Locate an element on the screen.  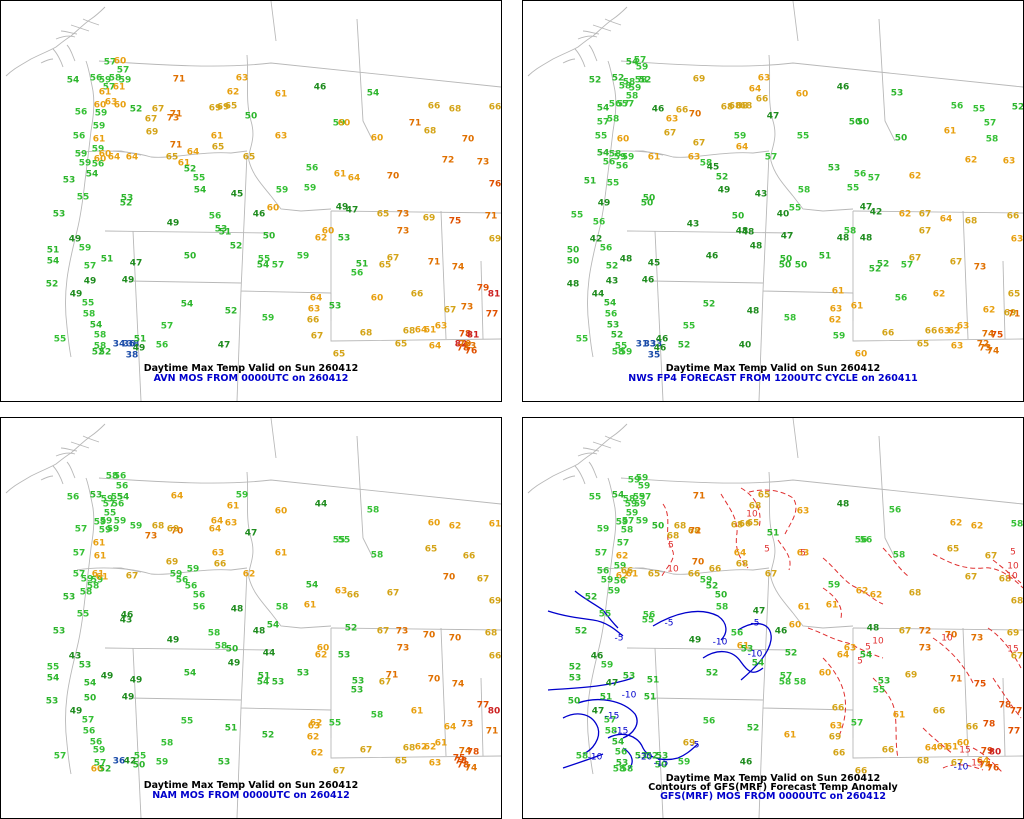
station-temp: 46 is located at coordinates (320, 87).